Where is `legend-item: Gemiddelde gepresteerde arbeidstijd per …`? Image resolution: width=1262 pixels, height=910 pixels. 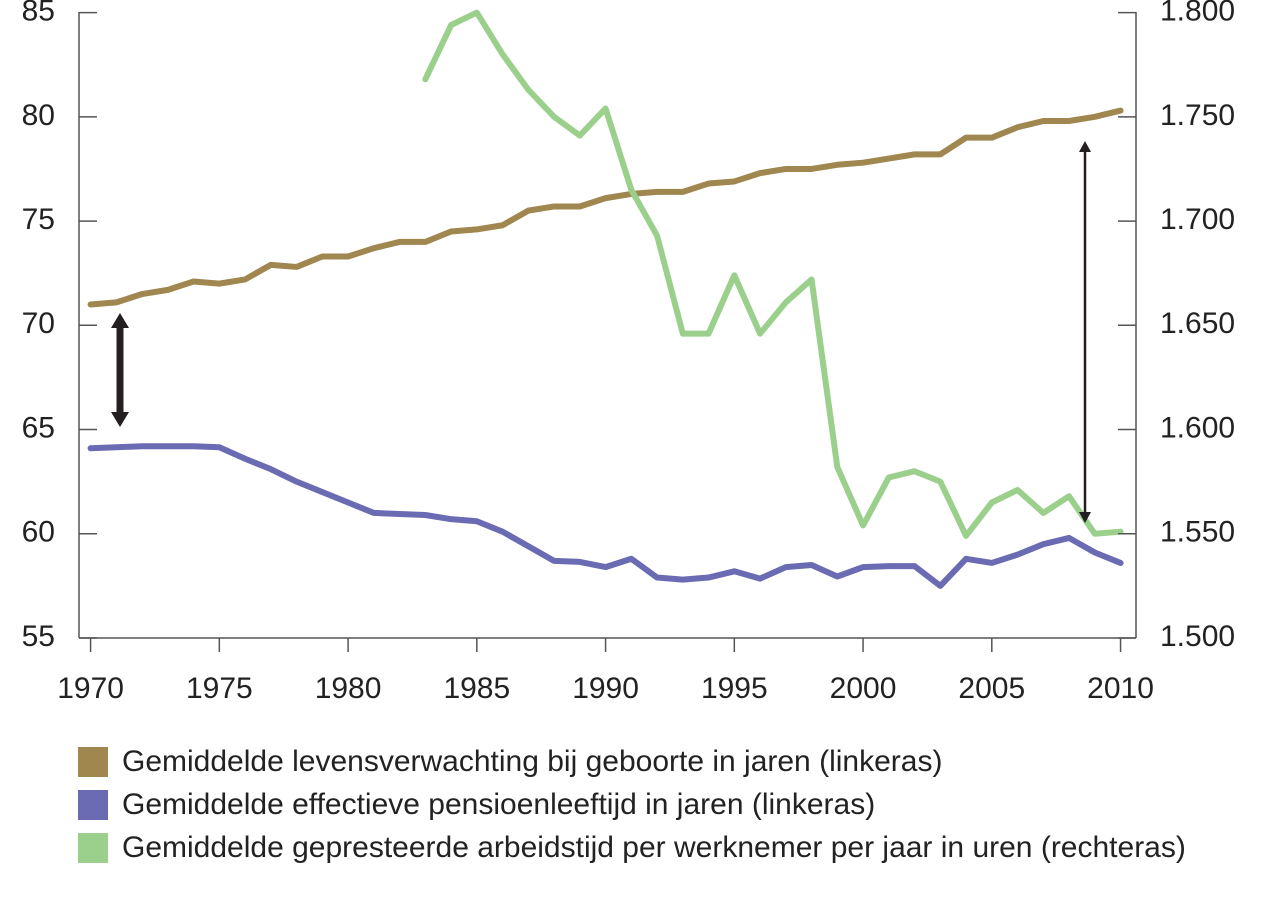
legend-item: Gemiddelde gepresteerde arbeidstijd per … is located at coordinates (653, 847).